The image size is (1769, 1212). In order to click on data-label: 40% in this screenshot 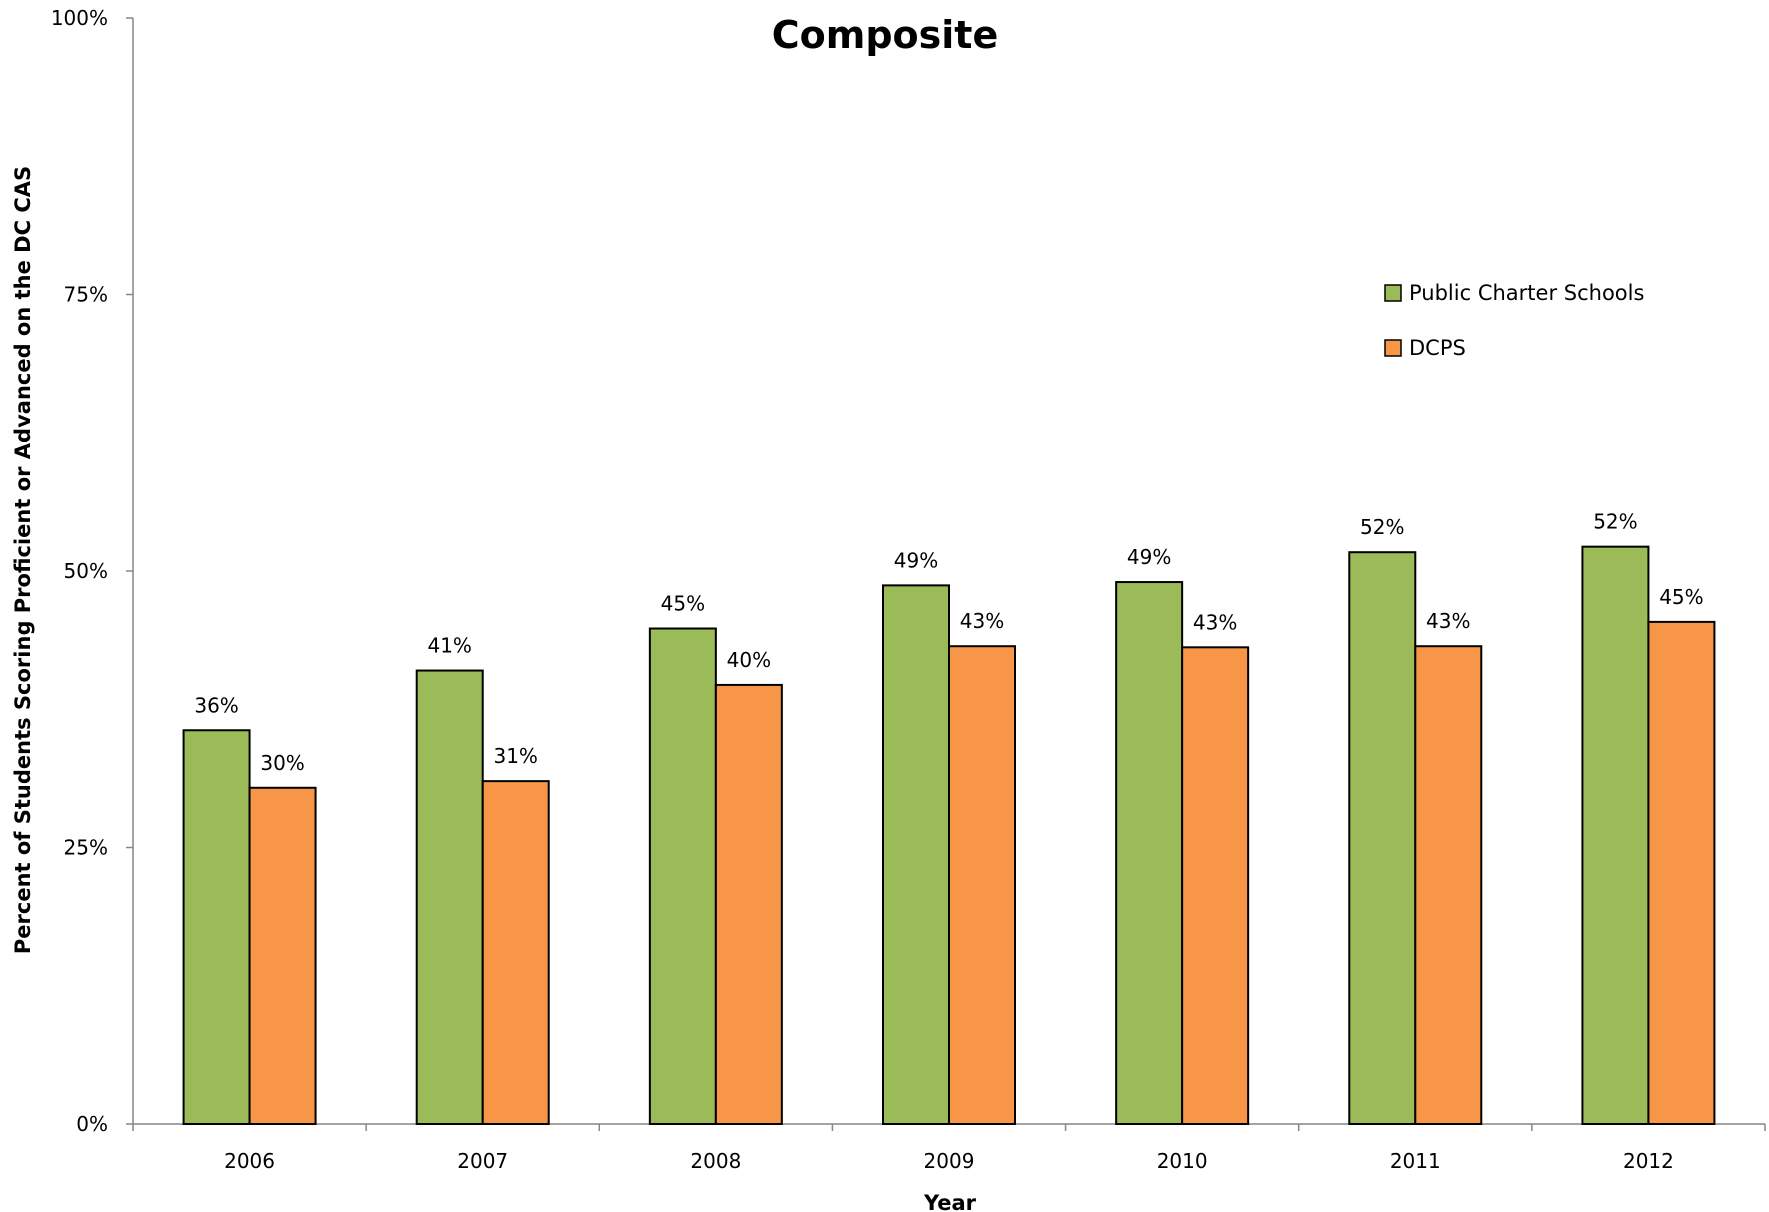, I will do `click(749, 660)`.